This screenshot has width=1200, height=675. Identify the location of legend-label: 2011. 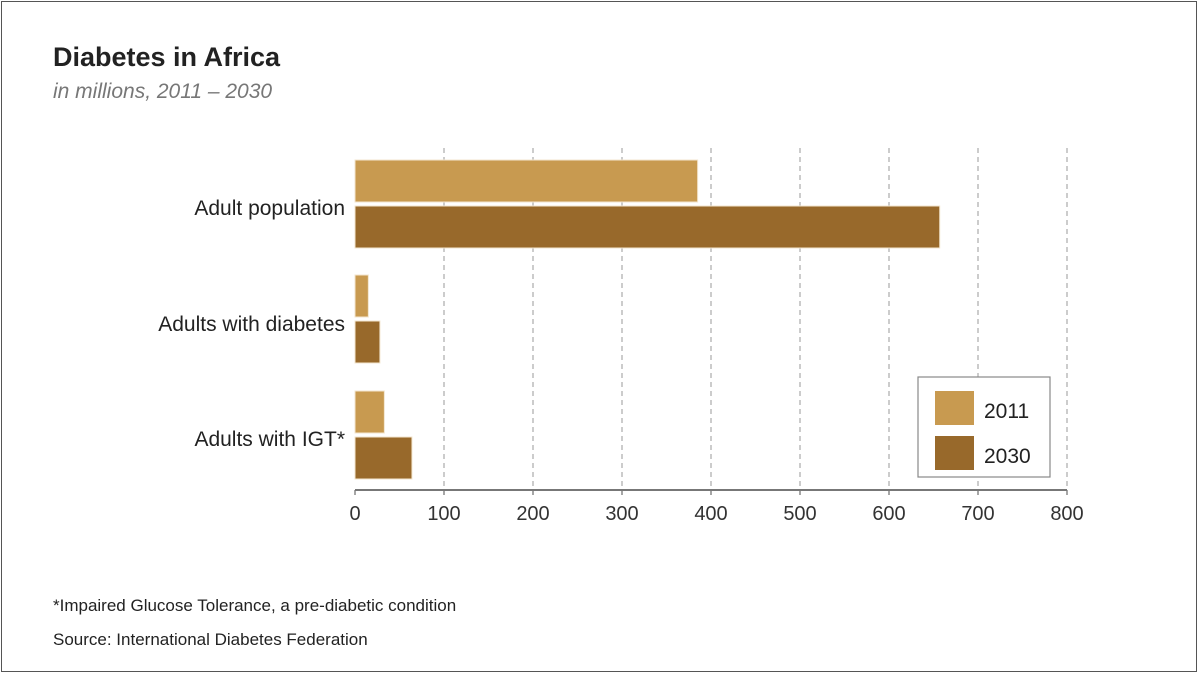
(1006, 411).